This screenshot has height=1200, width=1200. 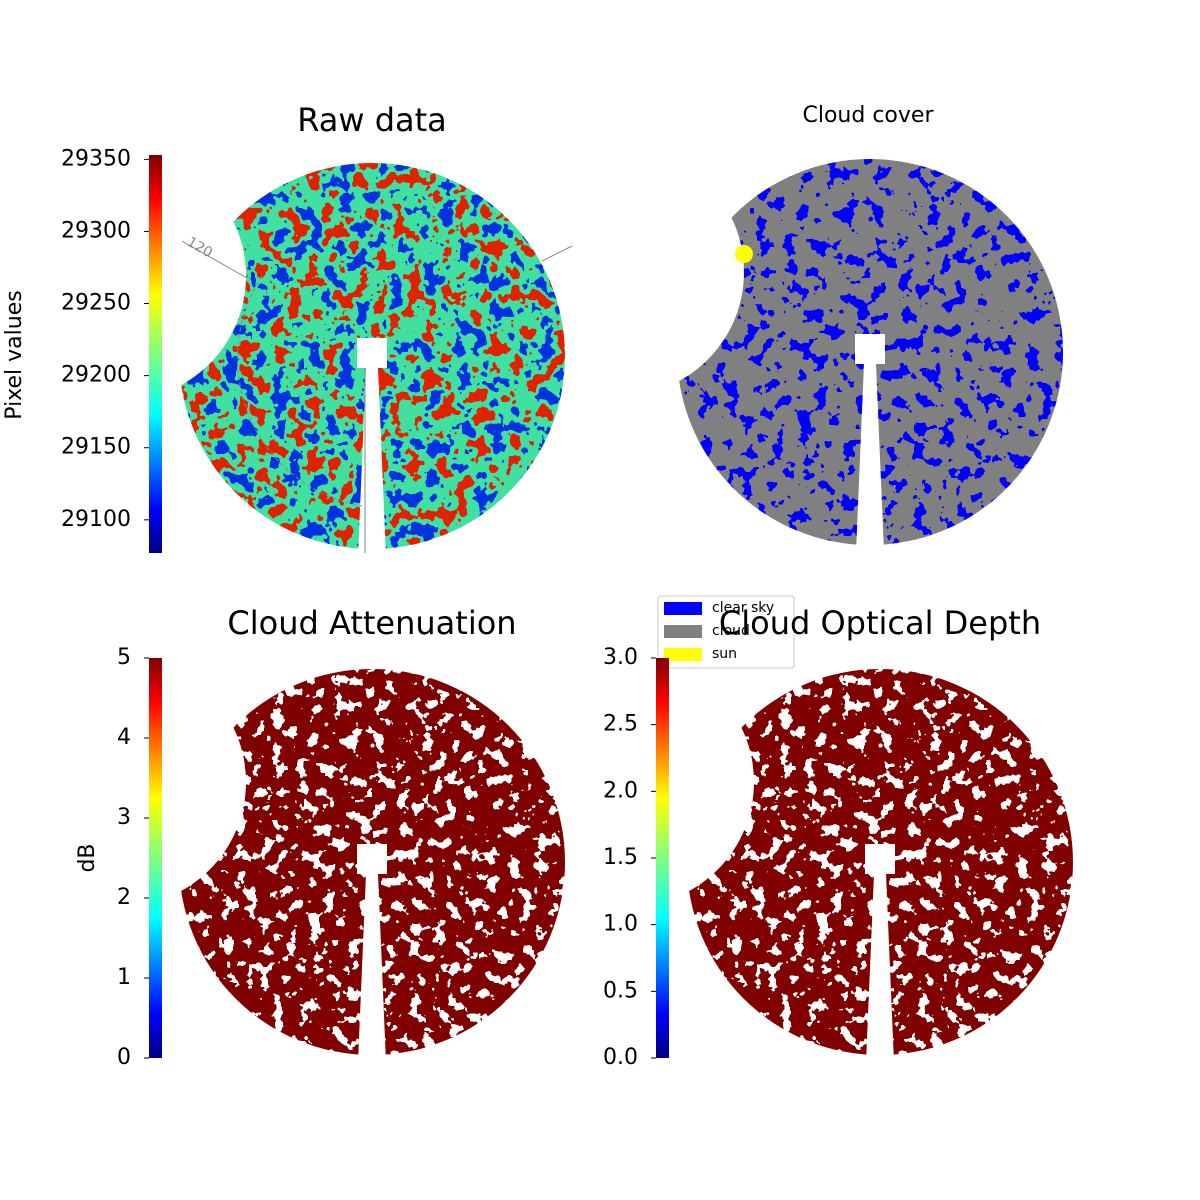 I want to click on panel-title: Cloud cover, so click(x=869, y=115).